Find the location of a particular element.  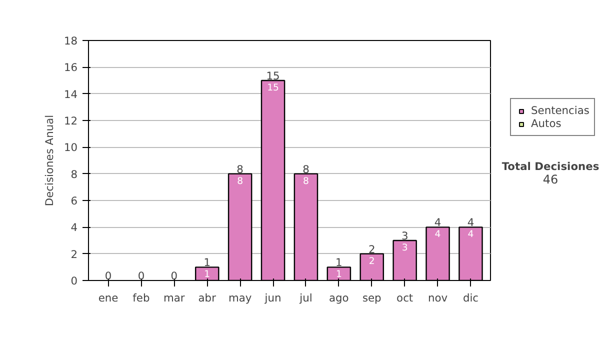

data-label: 3 is located at coordinates (405, 248).